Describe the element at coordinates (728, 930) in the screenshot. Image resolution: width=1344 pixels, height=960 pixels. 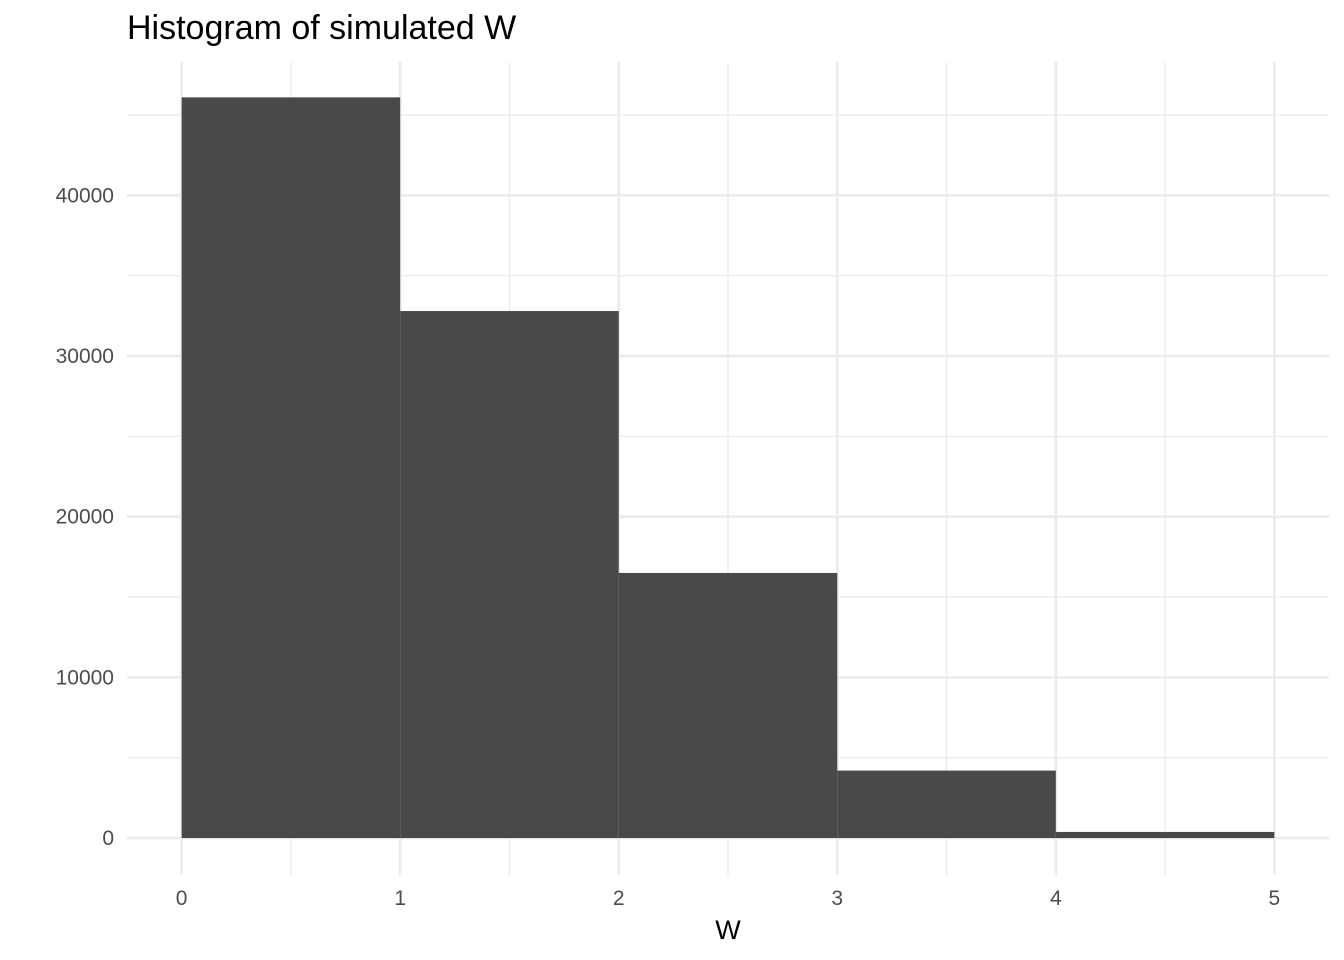
I see `x-axis-label: W` at that location.